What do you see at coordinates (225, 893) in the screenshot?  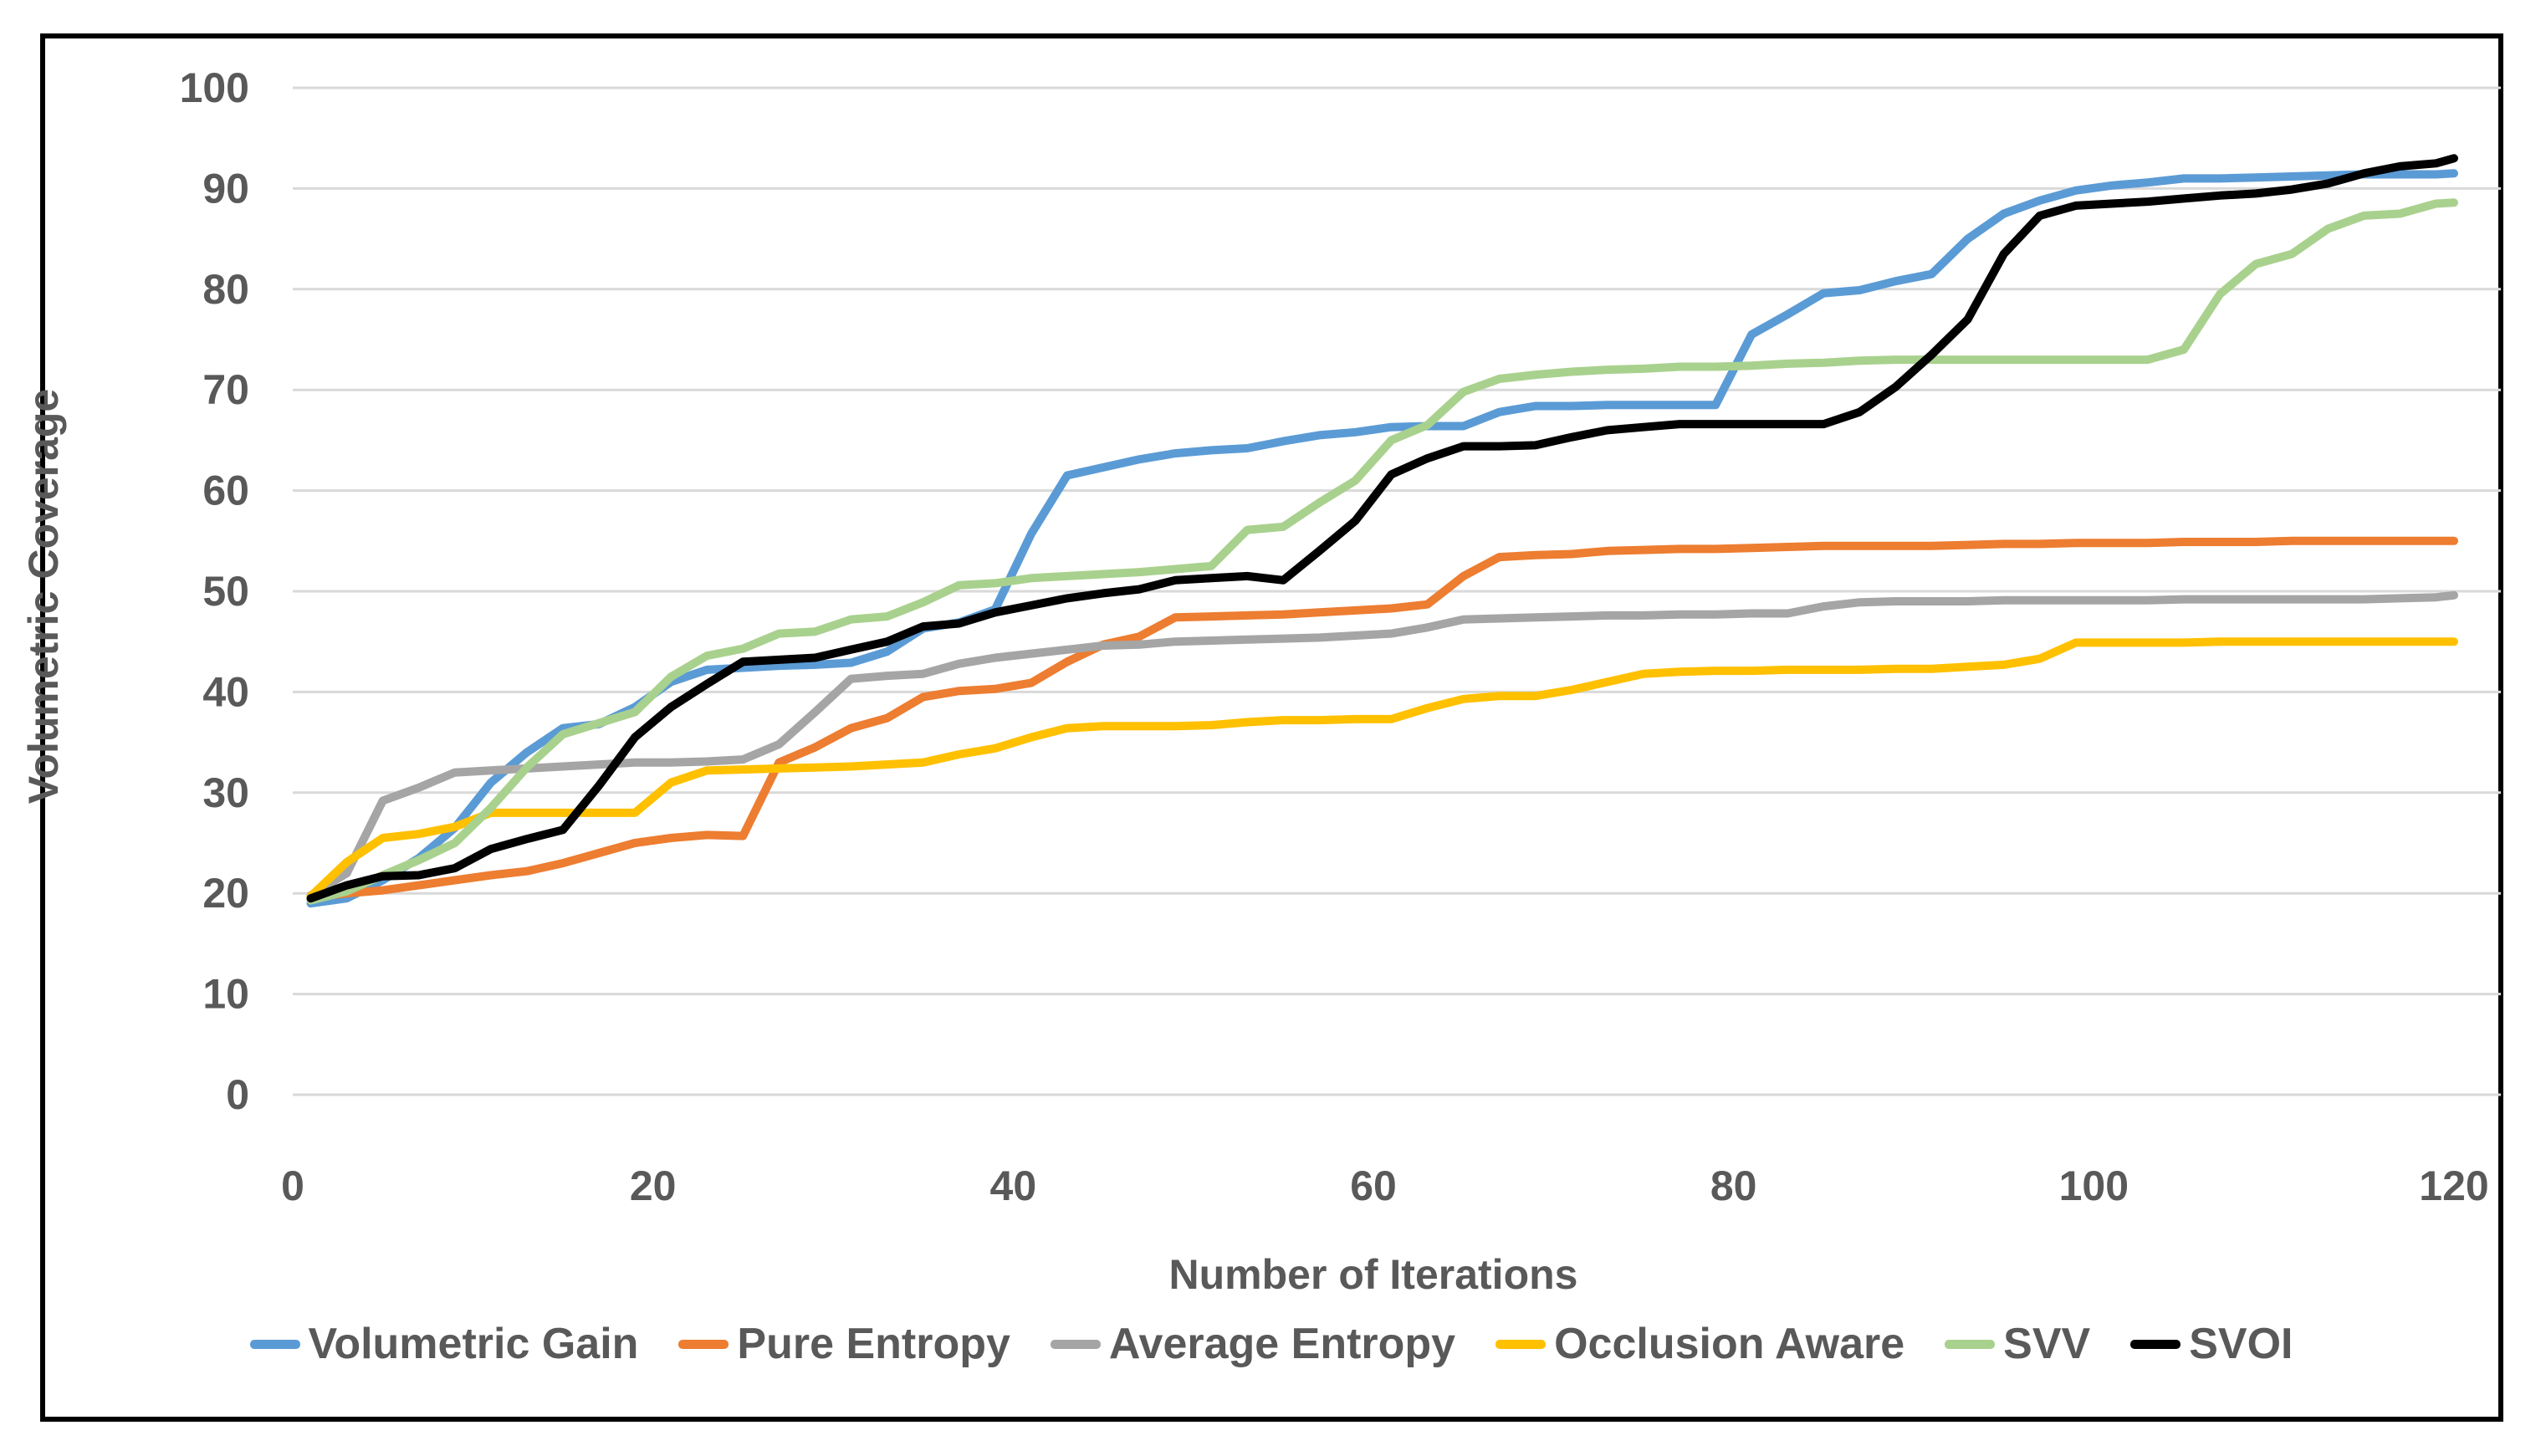 I see `y-tick-label: 20` at bounding box center [225, 893].